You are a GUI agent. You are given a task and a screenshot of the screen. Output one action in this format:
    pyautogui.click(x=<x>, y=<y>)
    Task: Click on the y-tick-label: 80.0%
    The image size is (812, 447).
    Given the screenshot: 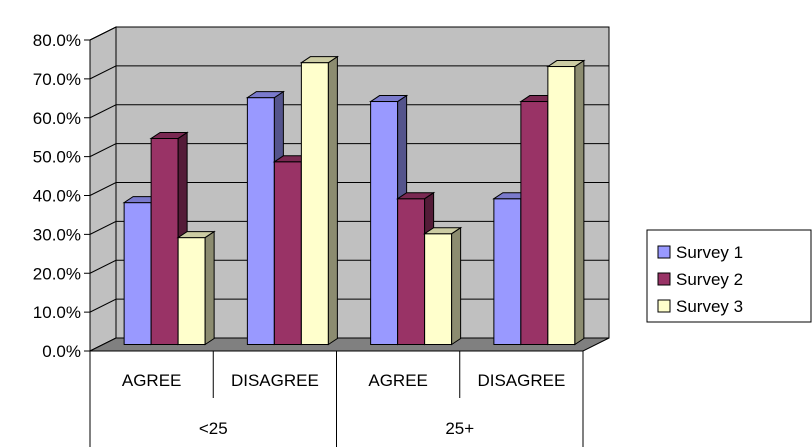 What is the action you would take?
    pyautogui.click(x=57, y=40)
    